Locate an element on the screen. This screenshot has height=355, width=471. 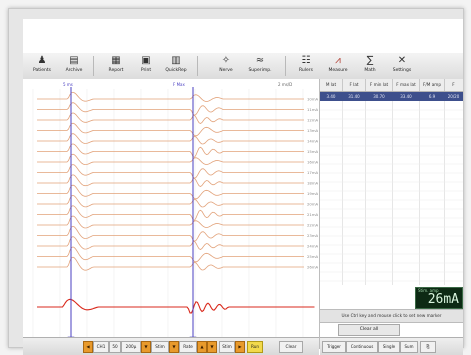
trigger-button: Trigger is located at coordinates (334, 347).